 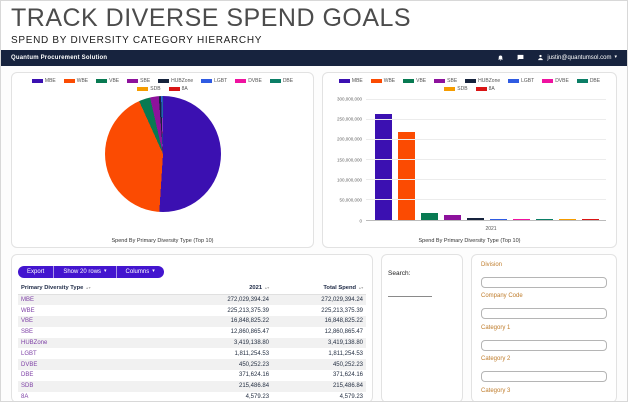 I want to click on bar-8A, so click(x=590, y=219).